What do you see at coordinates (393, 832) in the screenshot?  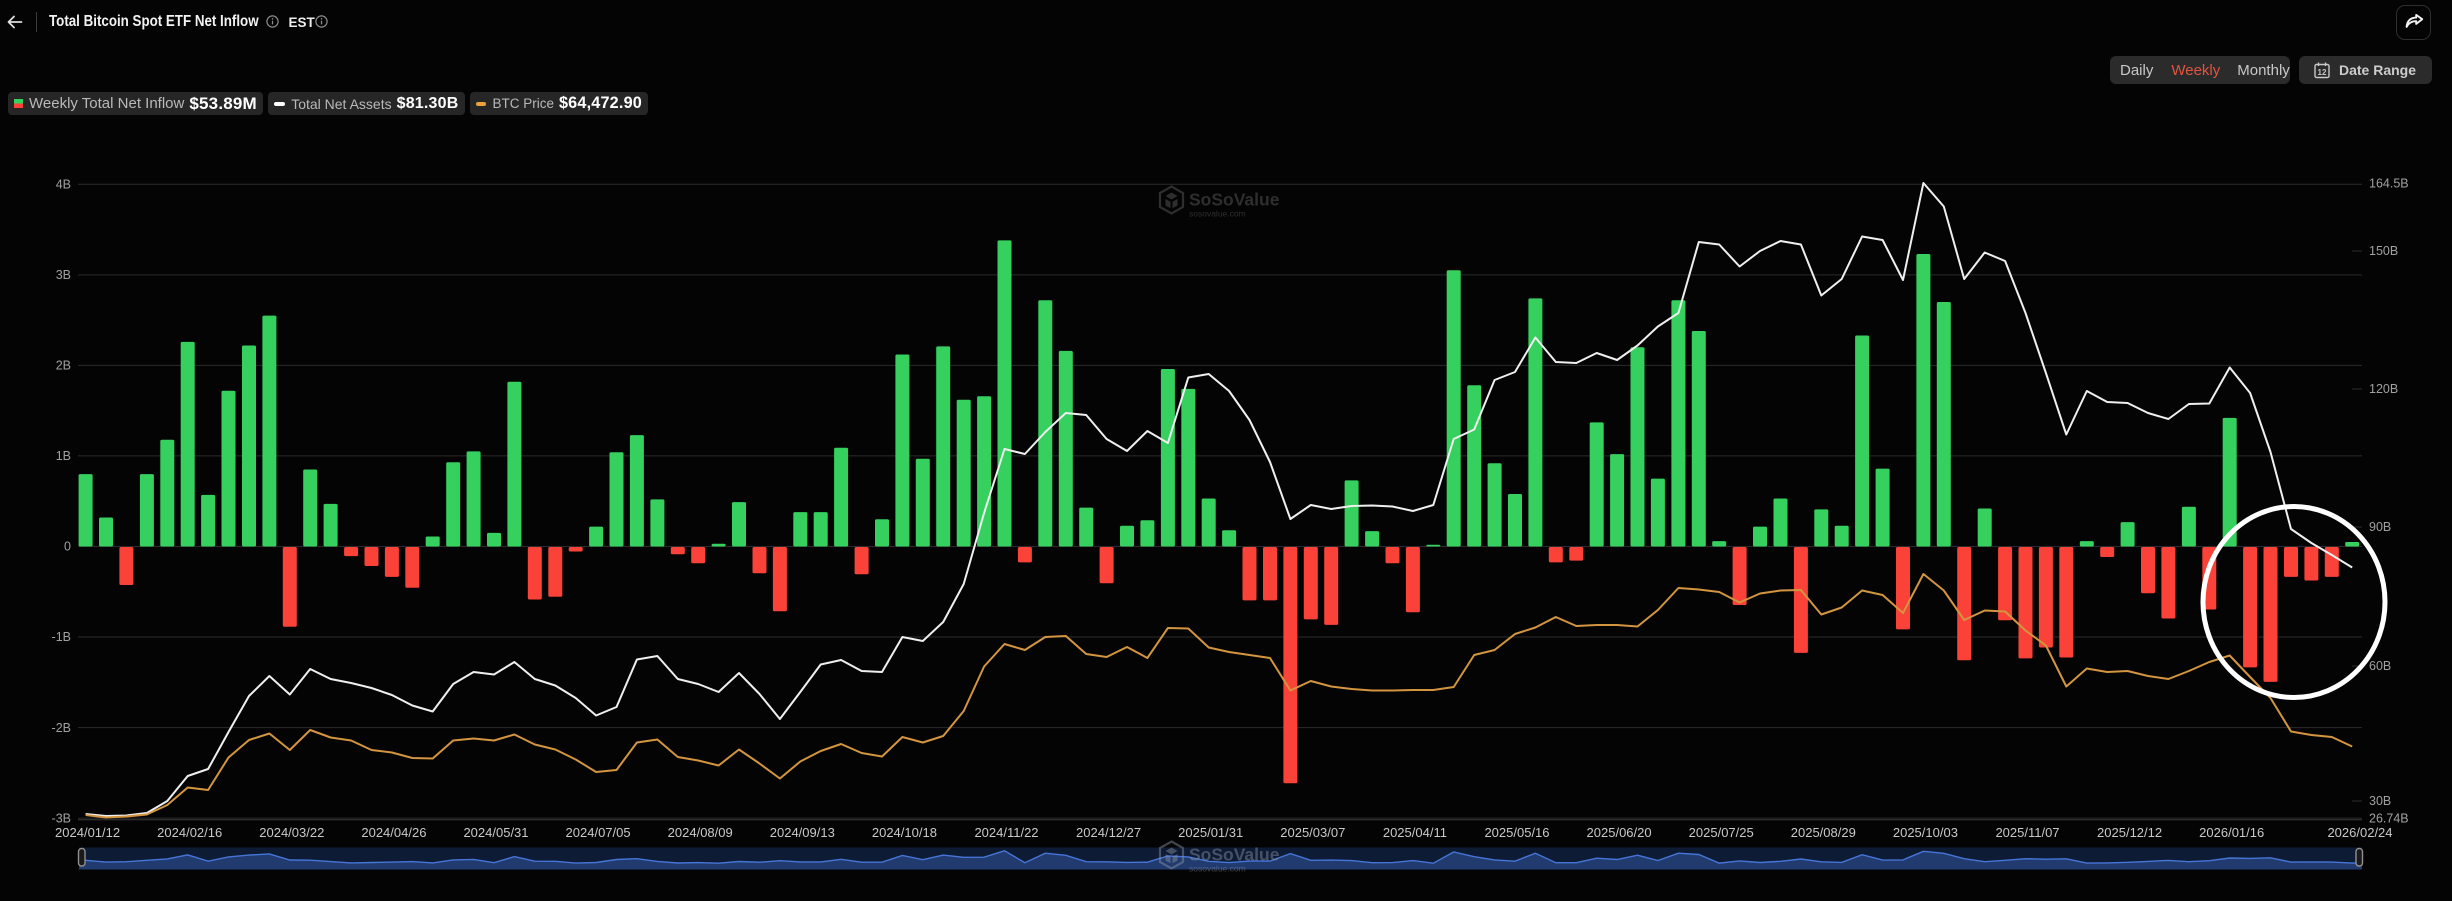 I see `svg-text: 2024/04/26` at bounding box center [393, 832].